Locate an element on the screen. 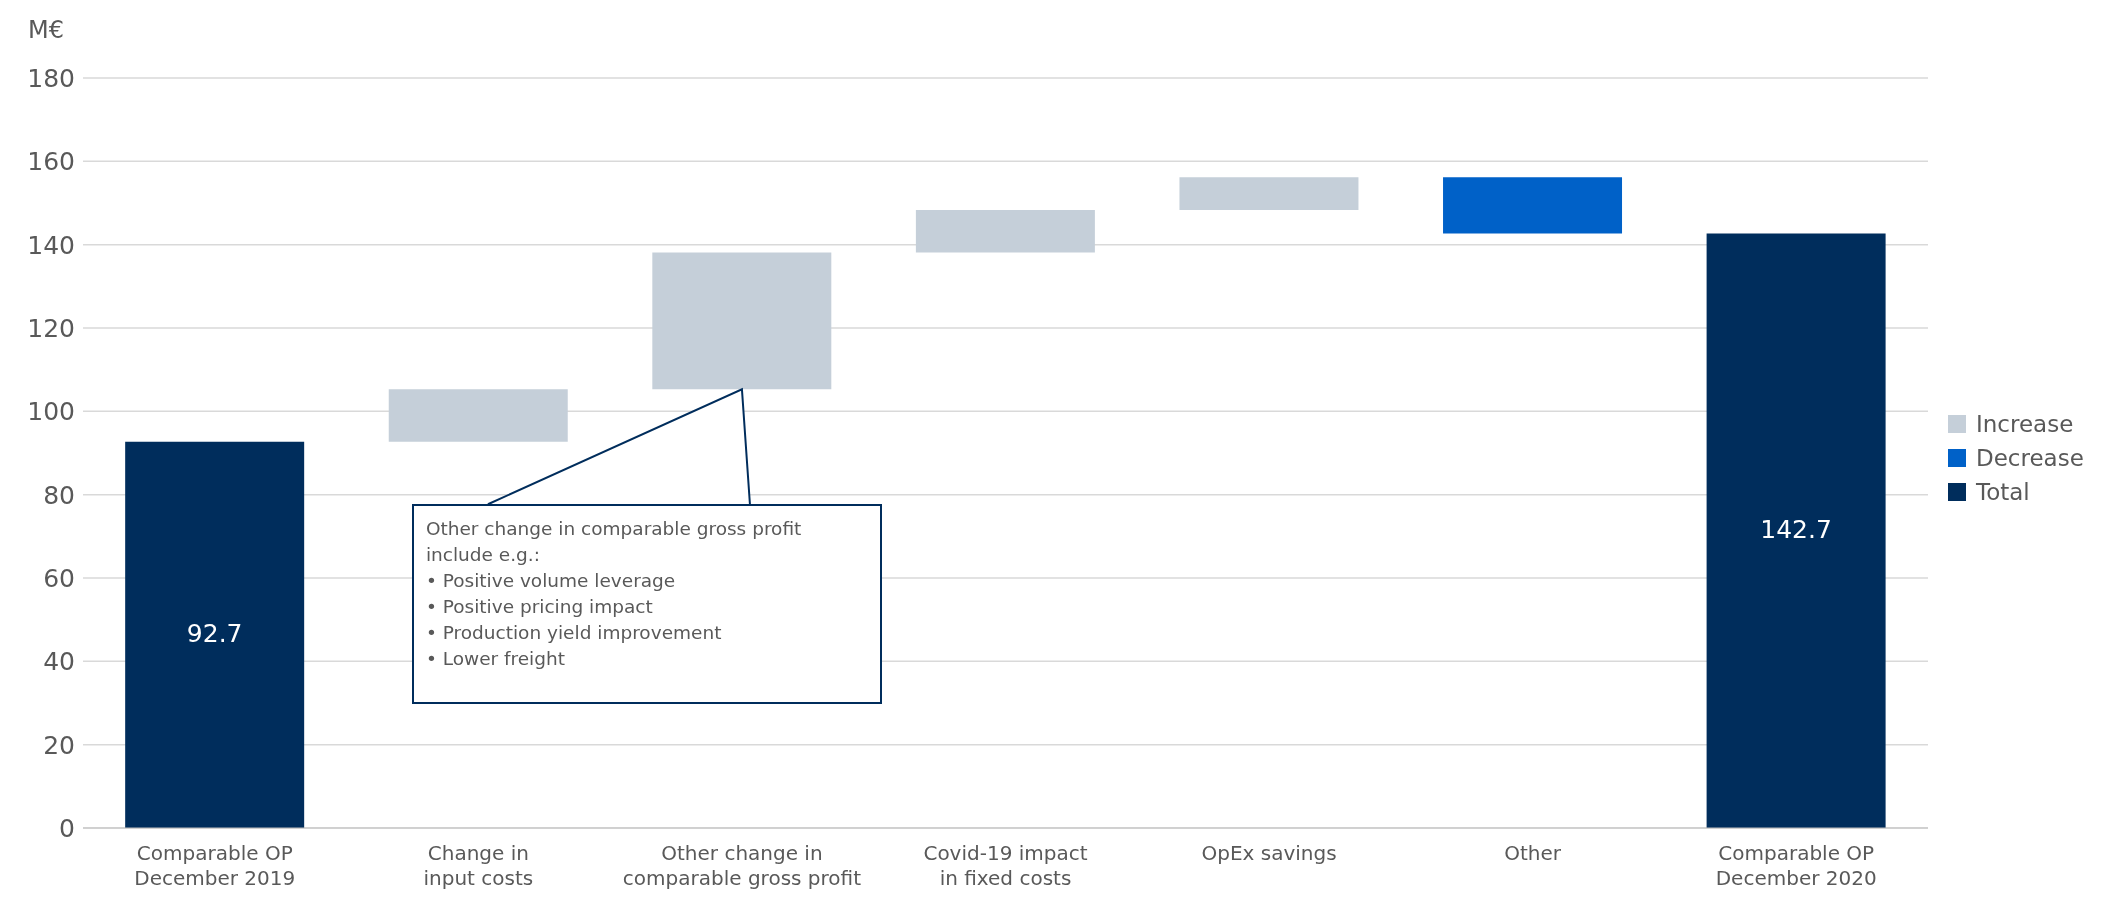 The width and height of the screenshot is (2110, 906). legend-label: Increase is located at coordinates (2025, 424).